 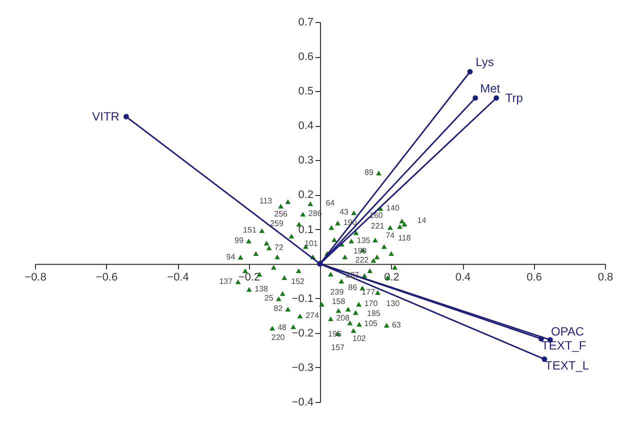 What do you see at coordinates (514, 98) in the screenshot?
I see `series-label: Trp` at bounding box center [514, 98].